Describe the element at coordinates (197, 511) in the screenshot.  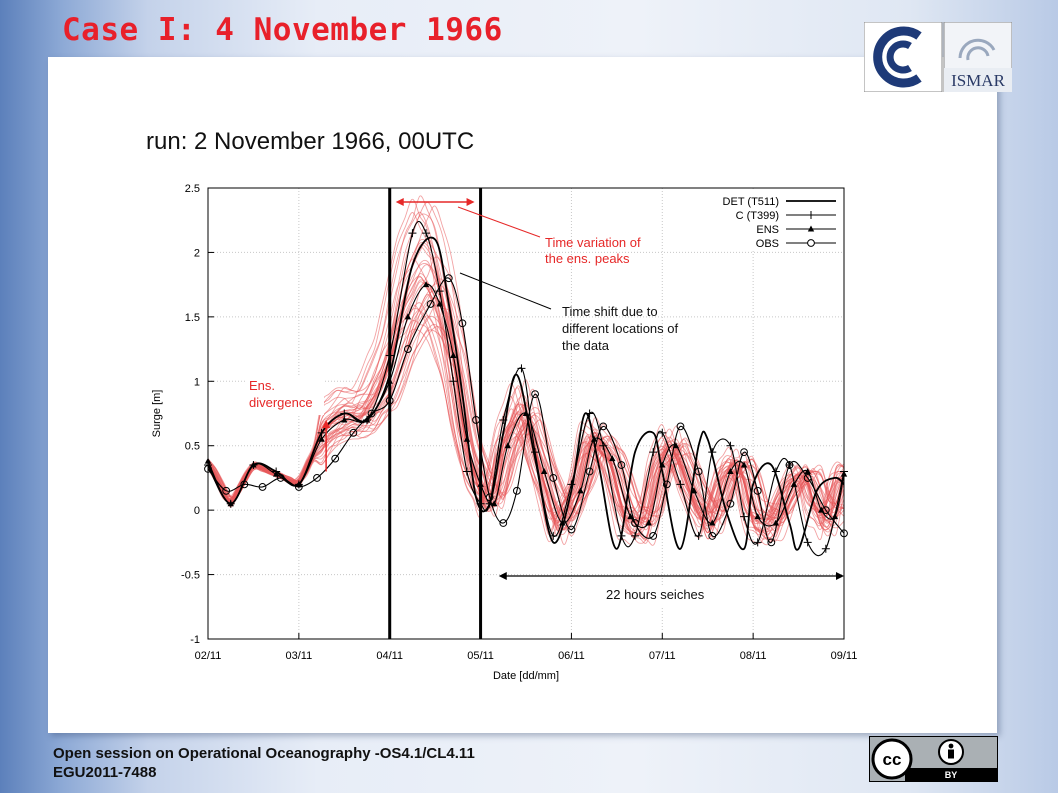
I see `y-tick-label: 0` at that location.